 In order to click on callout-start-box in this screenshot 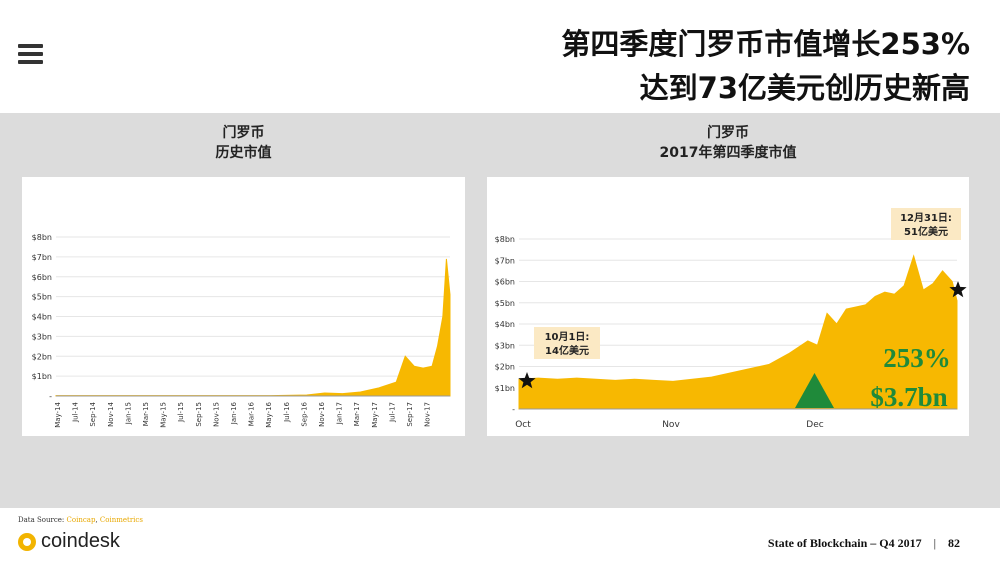, I will do `click(567, 343)`.